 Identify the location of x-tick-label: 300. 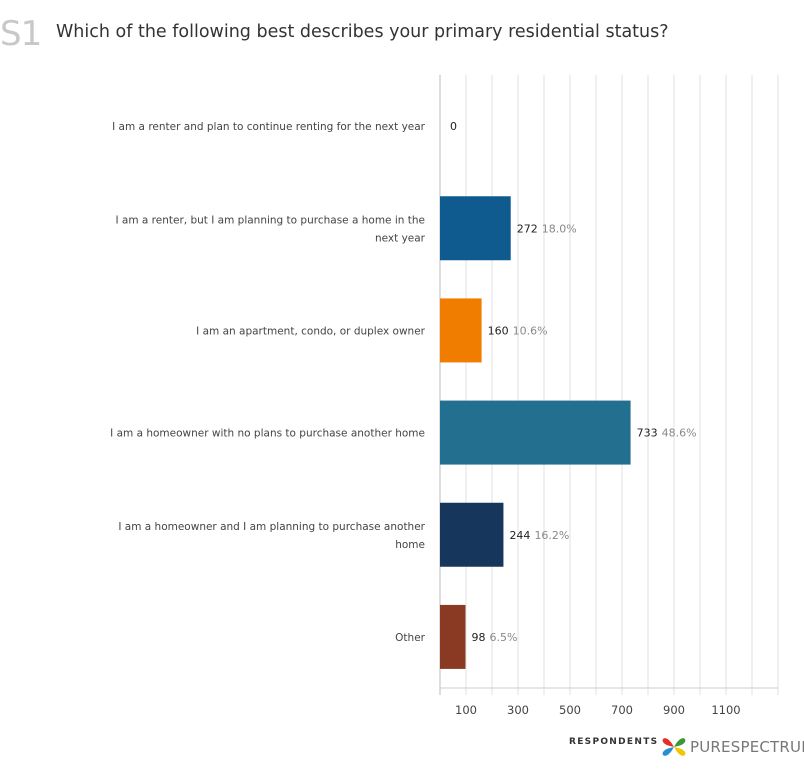
(518, 710).